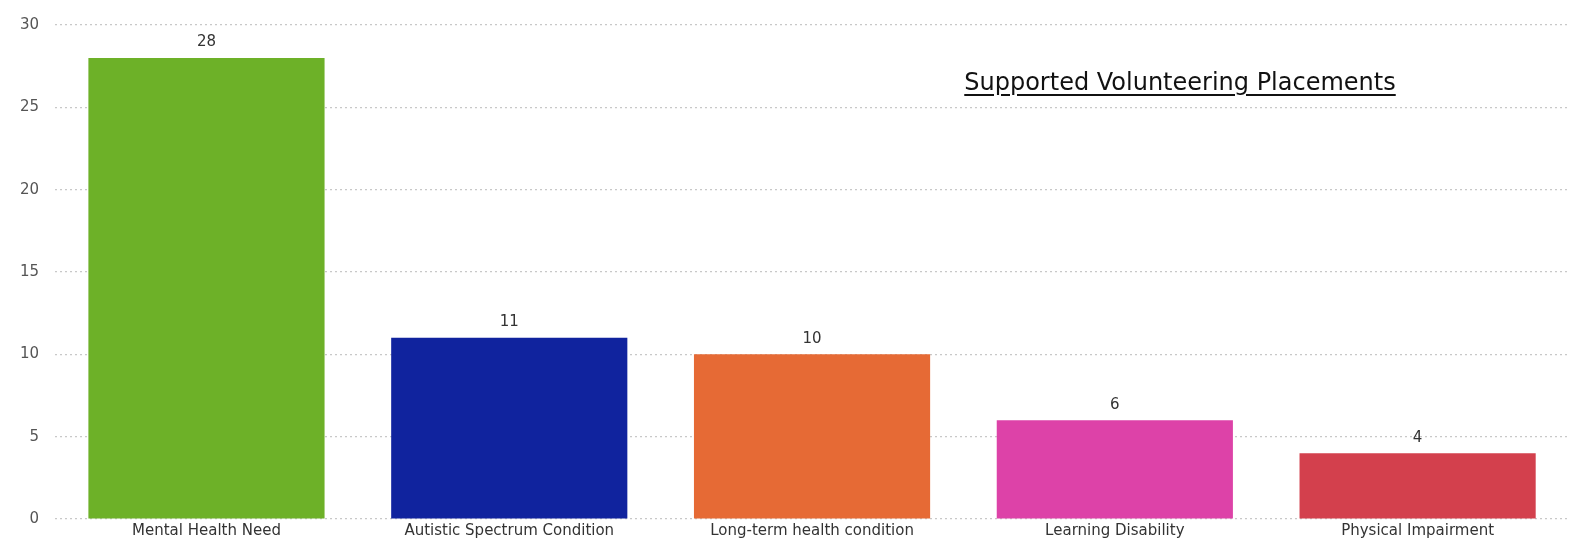 The width and height of the screenshot is (1587, 549). What do you see at coordinates (509, 529) in the screenshot?
I see `x-tick-label: Autistic Spectrum Condition` at bounding box center [509, 529].